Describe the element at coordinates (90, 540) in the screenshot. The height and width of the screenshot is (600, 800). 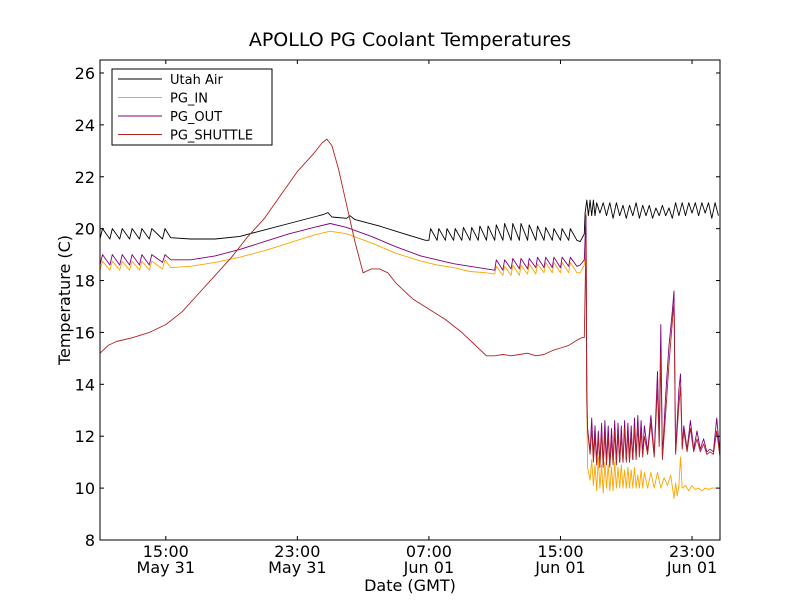
I see `y-tick-label: 8` at that location.